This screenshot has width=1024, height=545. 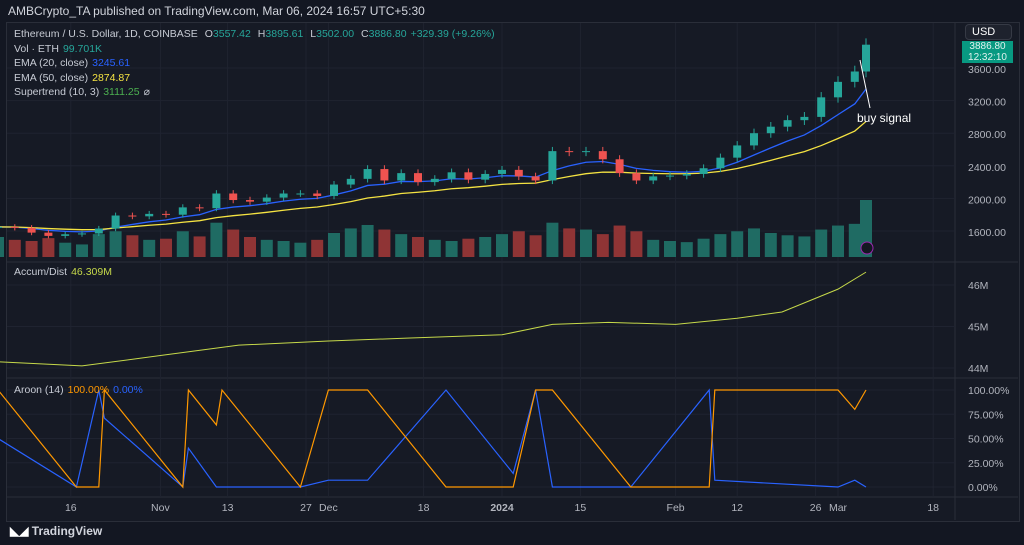 I want to click on aroon-tick-label: 25.00%, so click(x=986, y=464).